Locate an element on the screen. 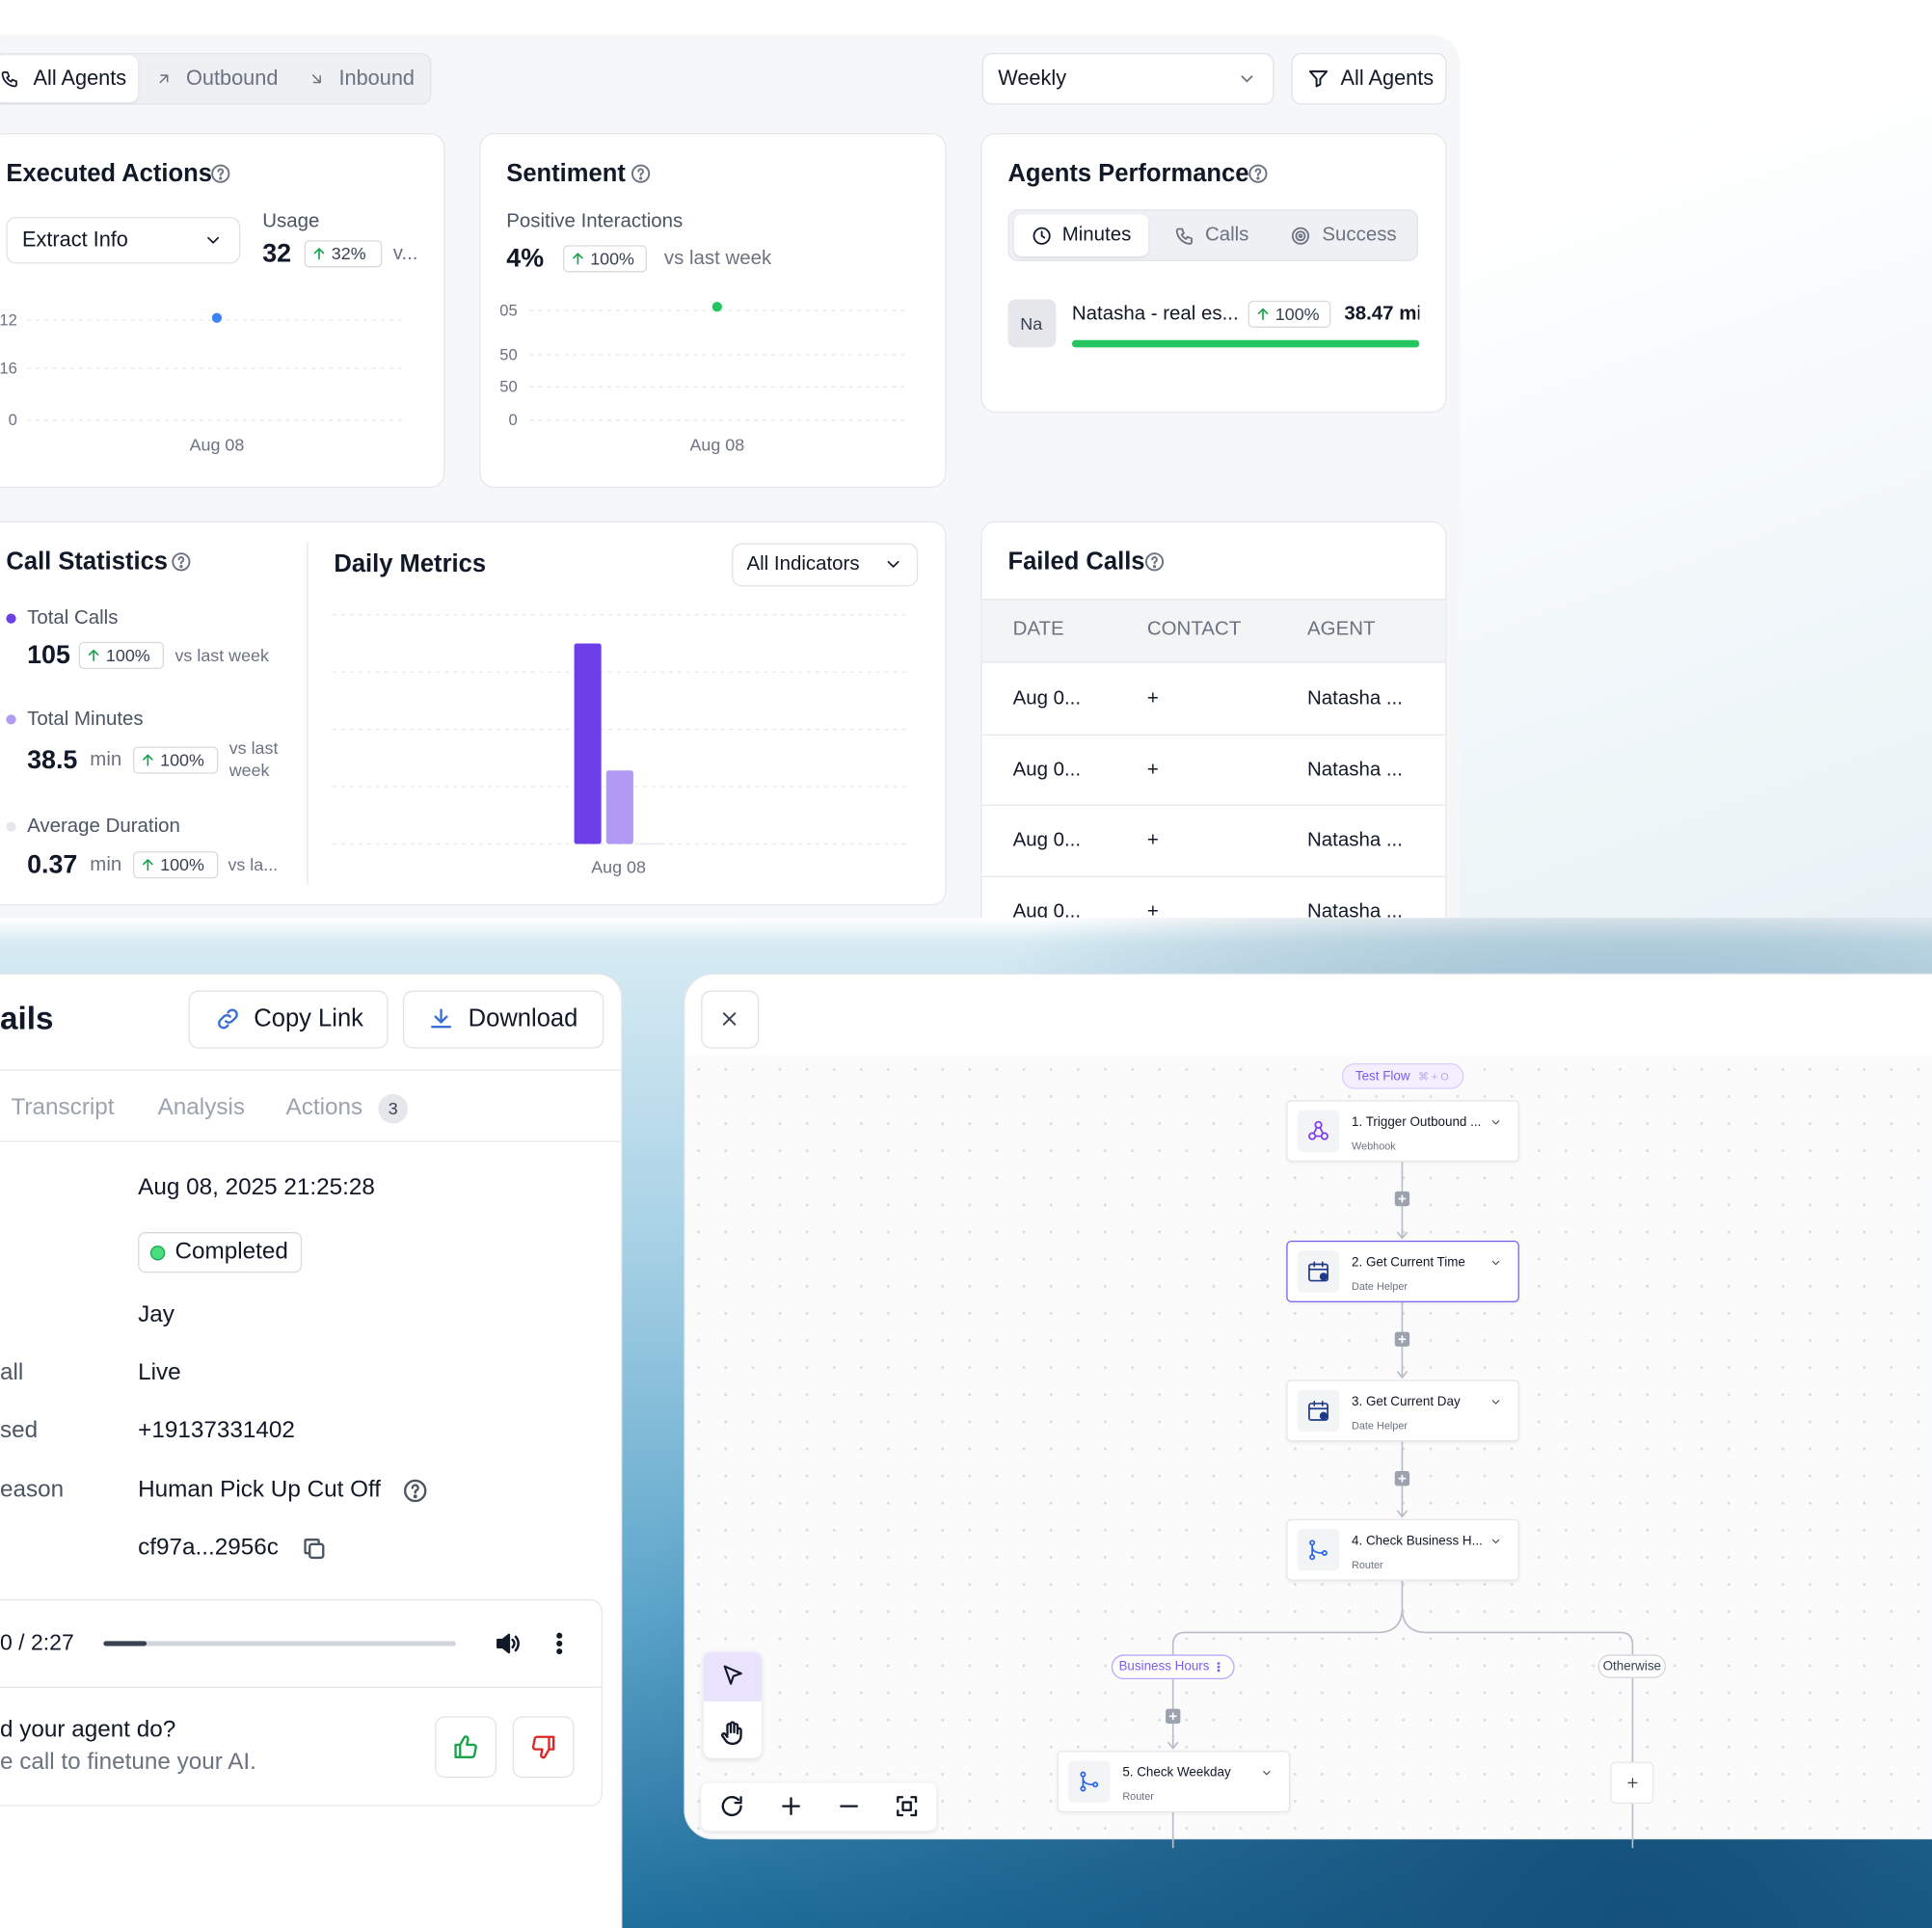 The height and width of the screenshot is (1928, 1932). icon-kebab is located at coordinates (1219, 1667).